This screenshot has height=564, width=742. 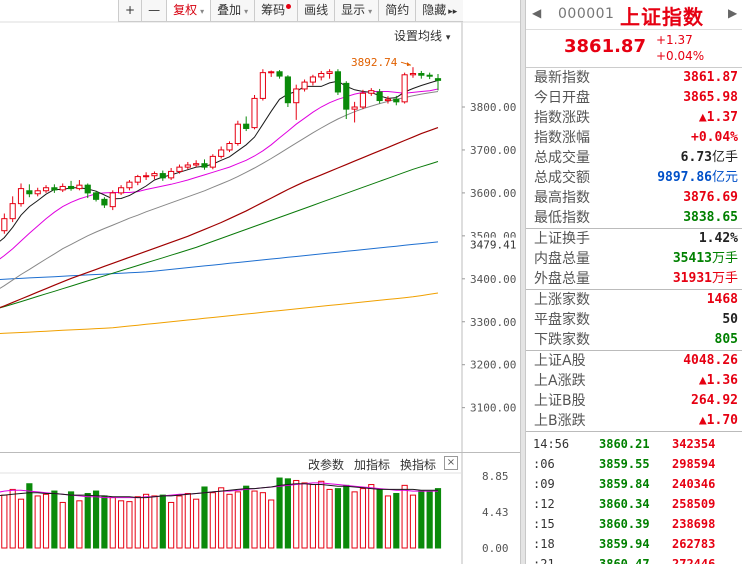 What do you see at coordinates (439, 10) in the screenshot?
I see `toolbar-item: 隐藏 ▸▸` at bounding box center [439, 10].